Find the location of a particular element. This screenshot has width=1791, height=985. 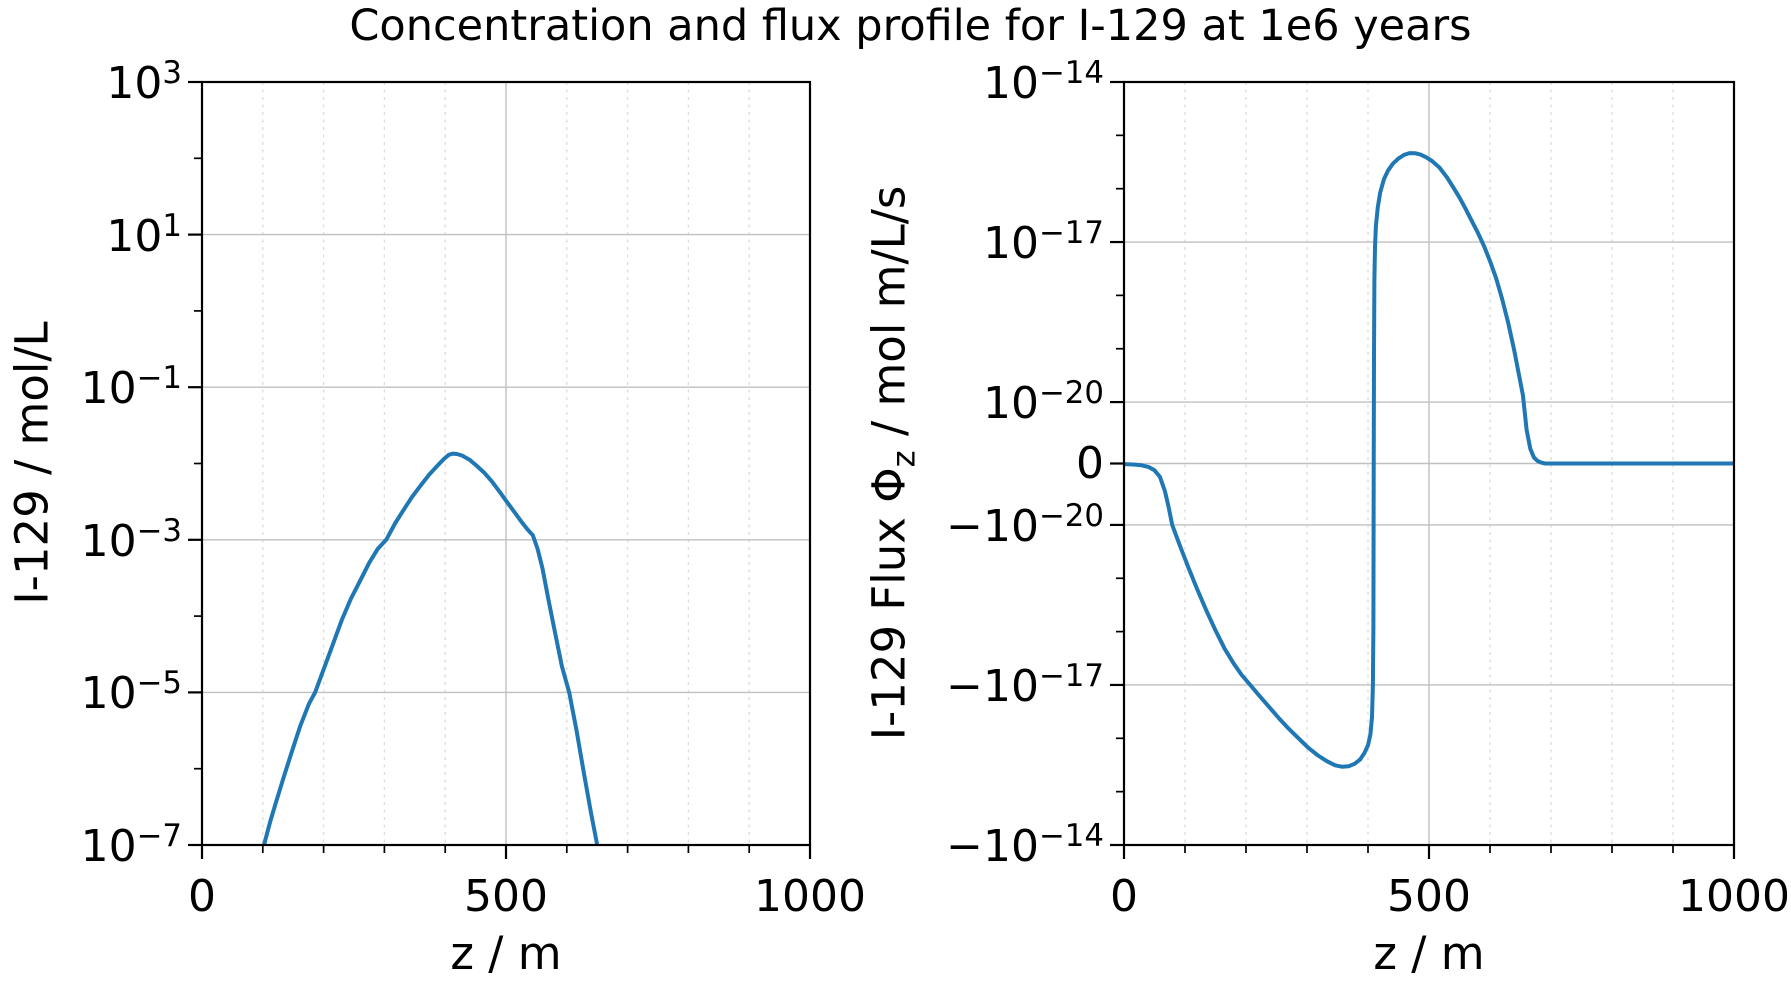

flux-y-tick-label: −10−20 is located at coordinates (1025, 525).